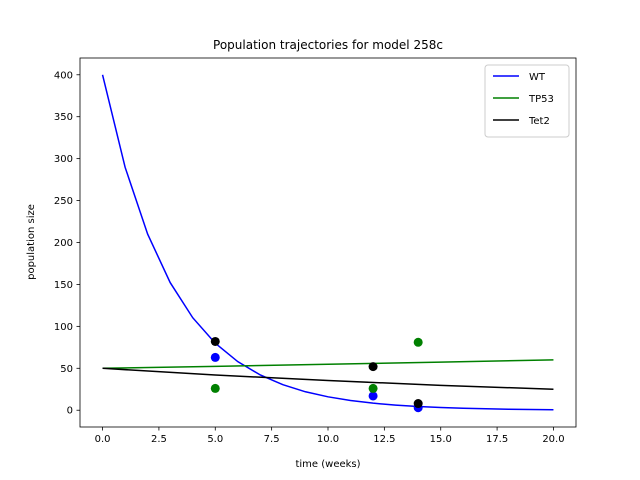 The height and width of the screenshot is (480, 640). Describe the element at coordinates (553, 439) in the screenshot. I see `x-tick-label: 20.0` at that location.